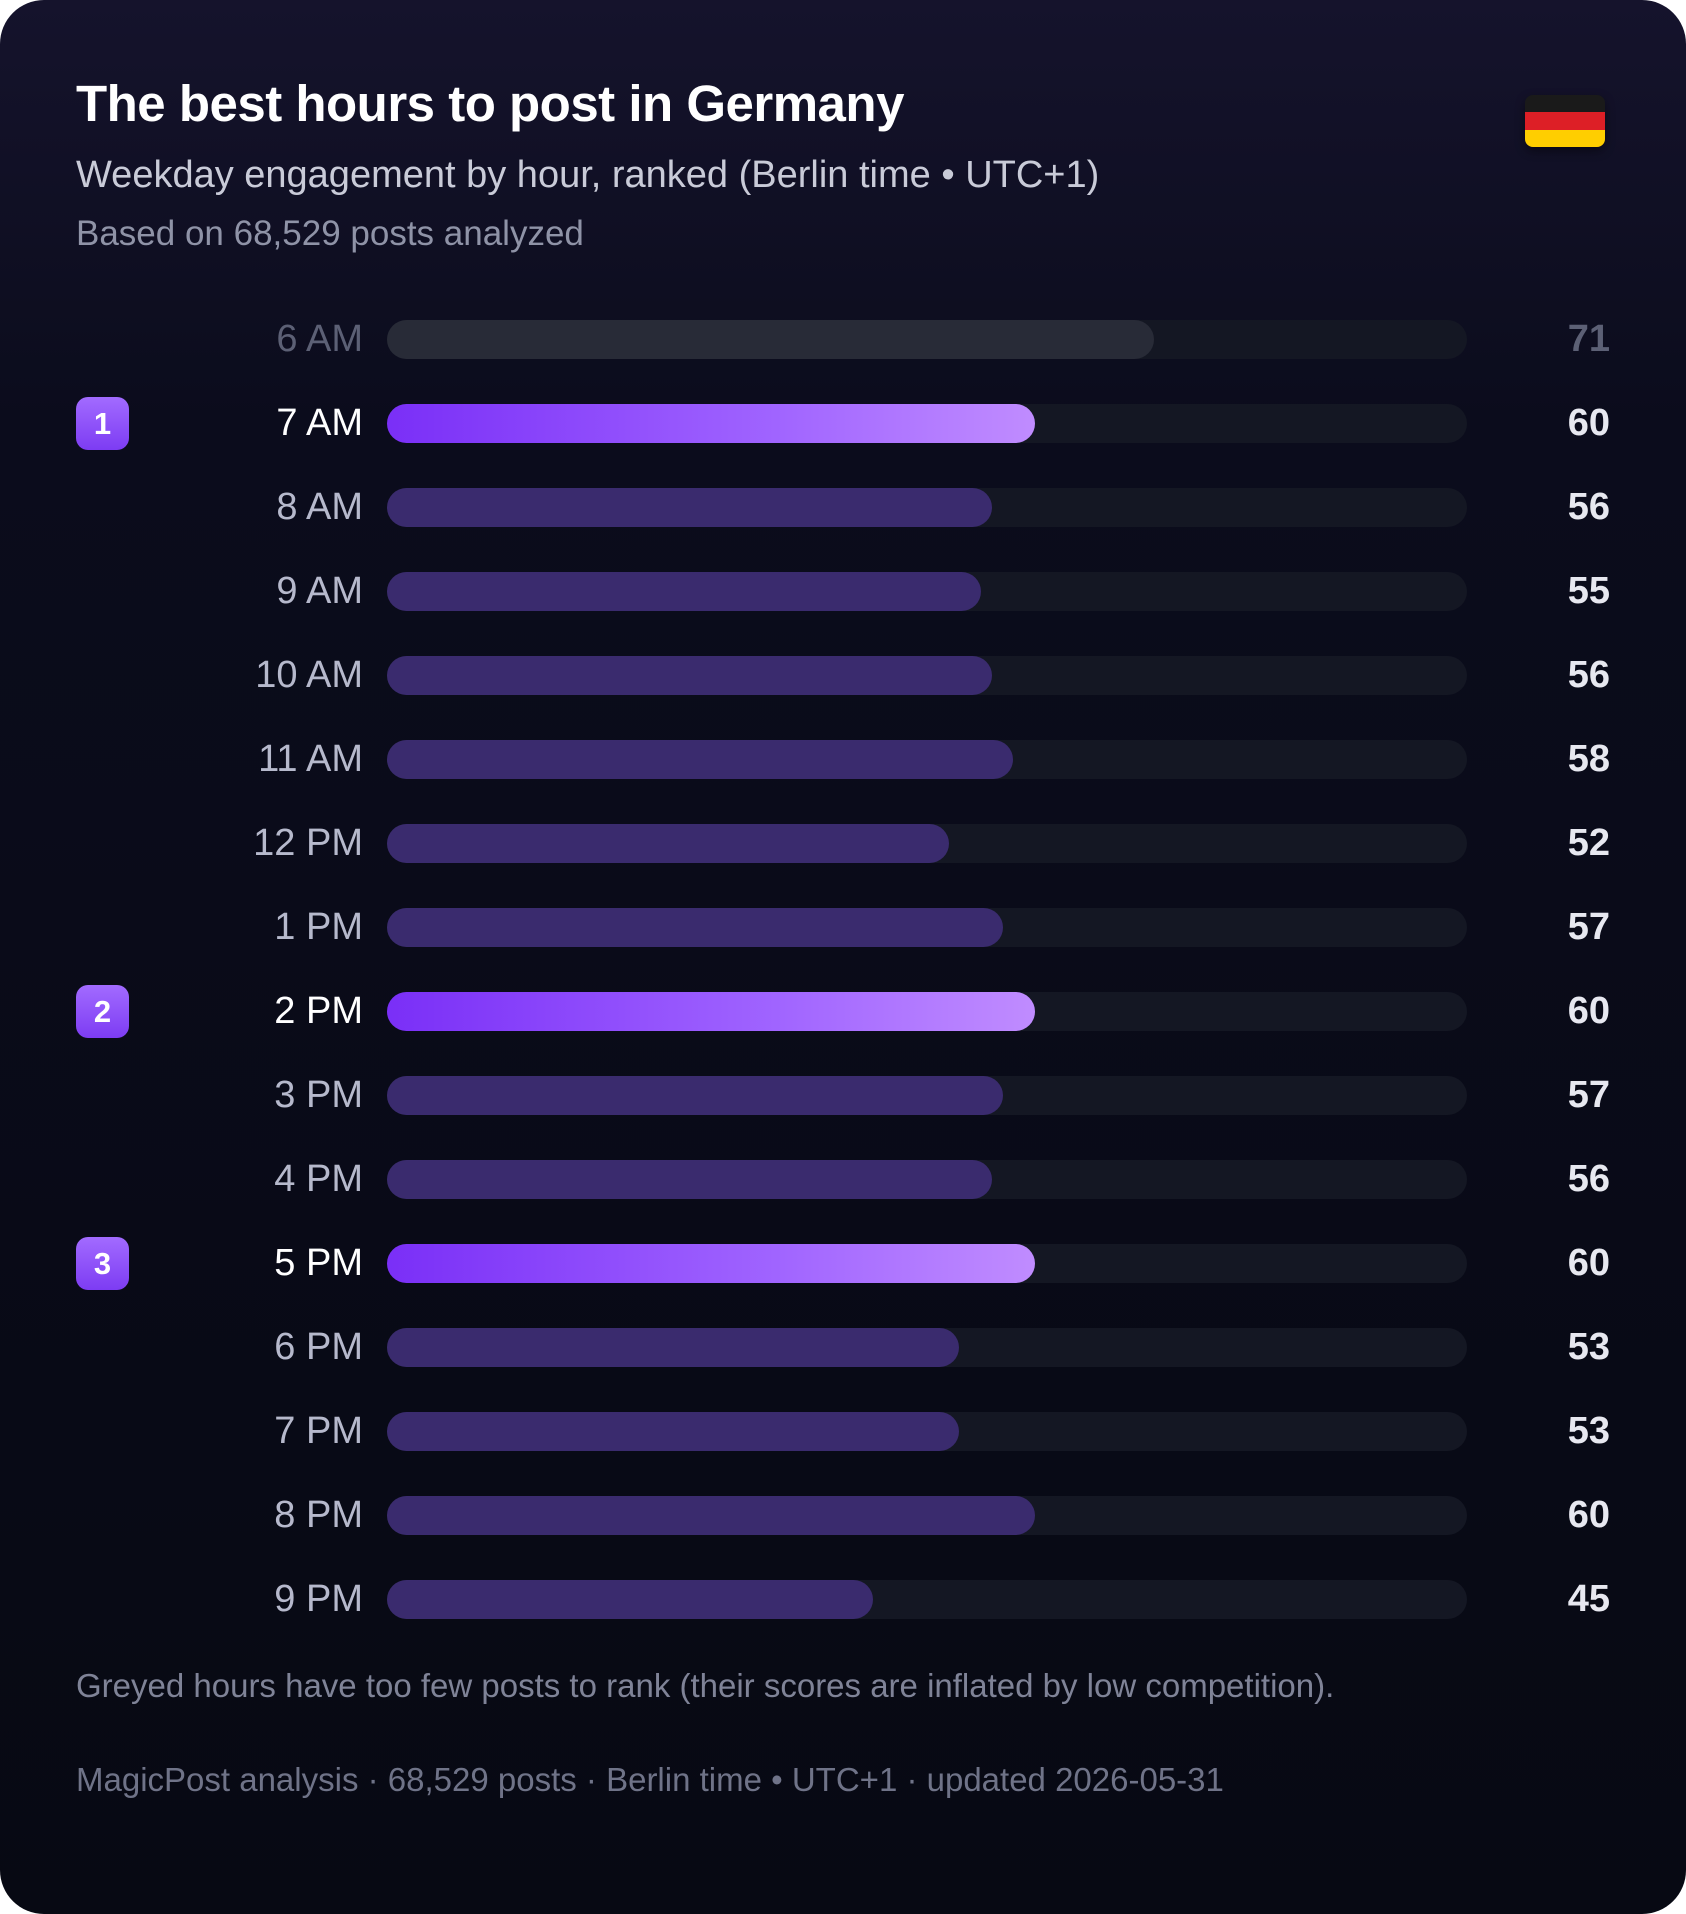 The width and height of the screenshot is (1686, 1914). Describe the element at coordinates (1588, 1599) in the screenshot. I see `value-label: 45` at that location.